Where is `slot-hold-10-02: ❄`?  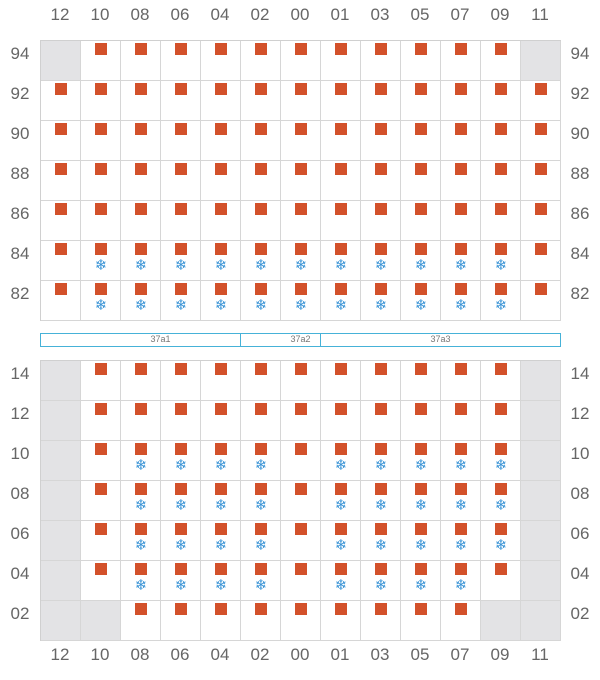
slot-hold-10-02: ❄ is located at coordinates (261, 461).